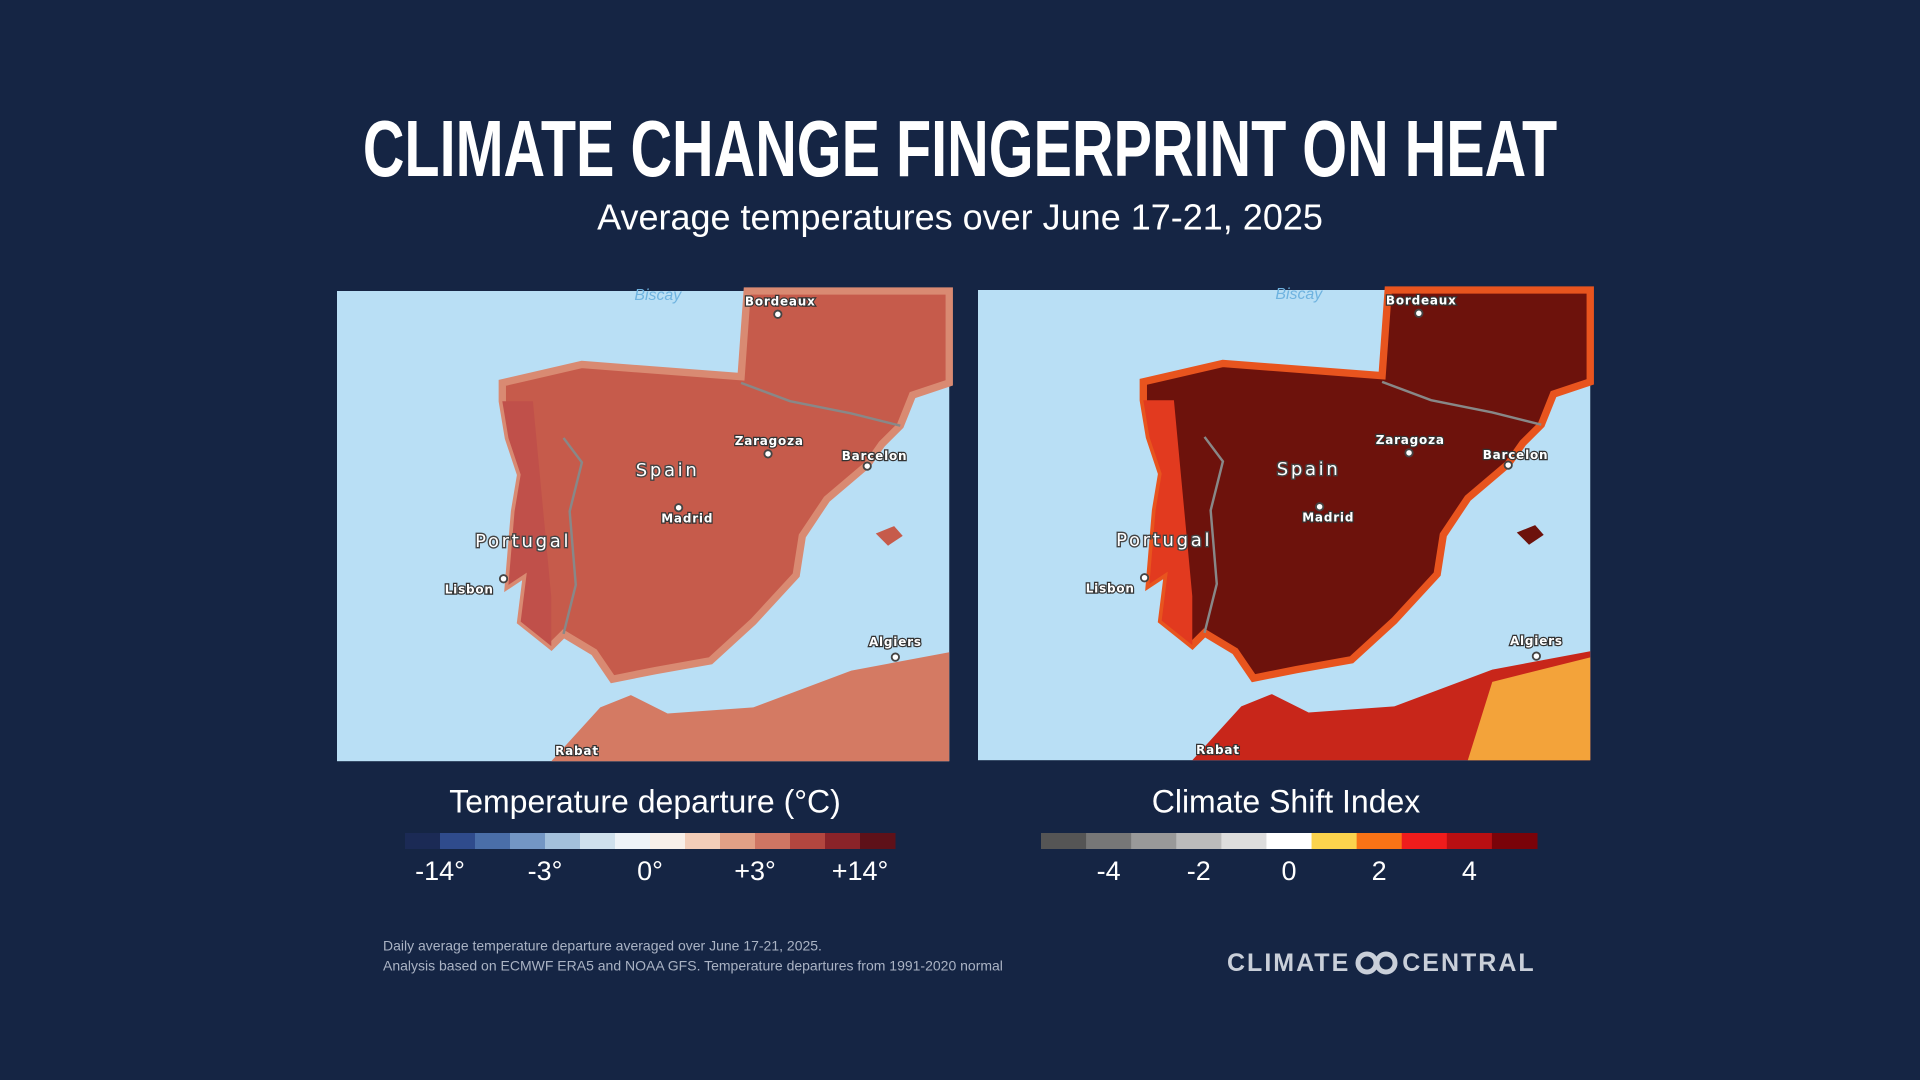 The image size is (1920, 1080). Describe the element at coordinates (1288, 963) in the screenshot. I see `logo-word: CLIMATE` at that location.